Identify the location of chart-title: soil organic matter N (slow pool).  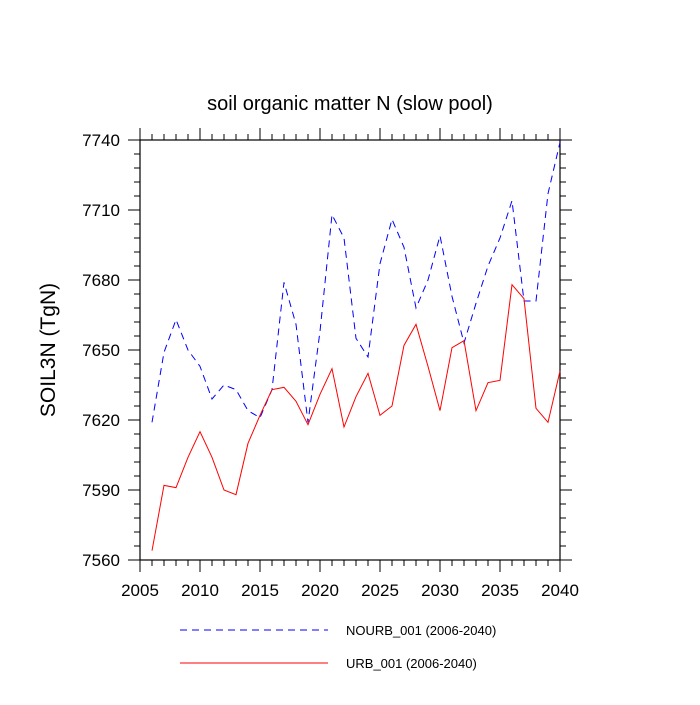
(350, 104).